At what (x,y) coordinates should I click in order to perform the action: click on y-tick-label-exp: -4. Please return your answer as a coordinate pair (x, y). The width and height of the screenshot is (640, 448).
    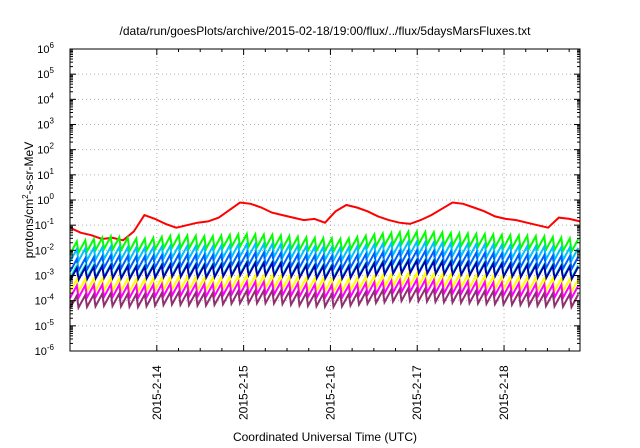
    Looking at the image, I should click on (51, 297).